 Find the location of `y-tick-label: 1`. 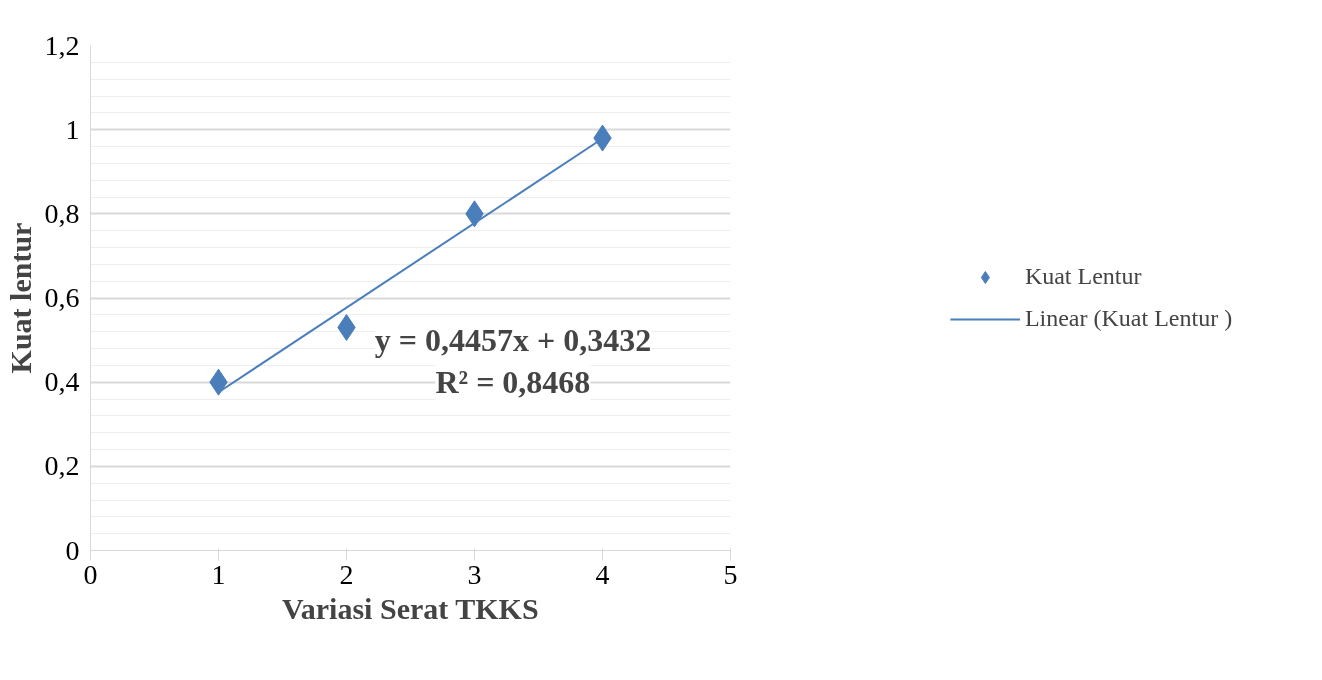

y-tick-label: 1 is located at coordinates (72, 129).